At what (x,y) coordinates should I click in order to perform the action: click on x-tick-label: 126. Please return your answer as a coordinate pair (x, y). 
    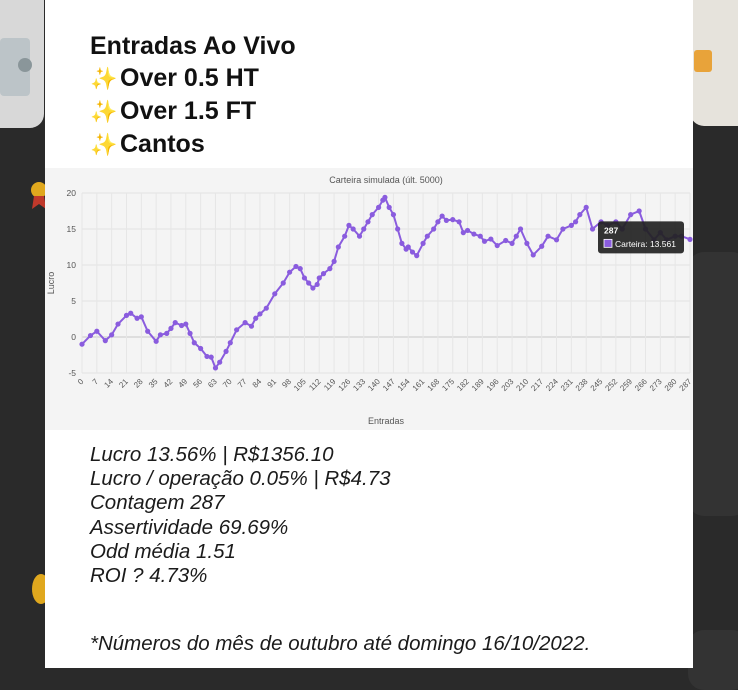
    Looking at the image, I should click on (345, 385).